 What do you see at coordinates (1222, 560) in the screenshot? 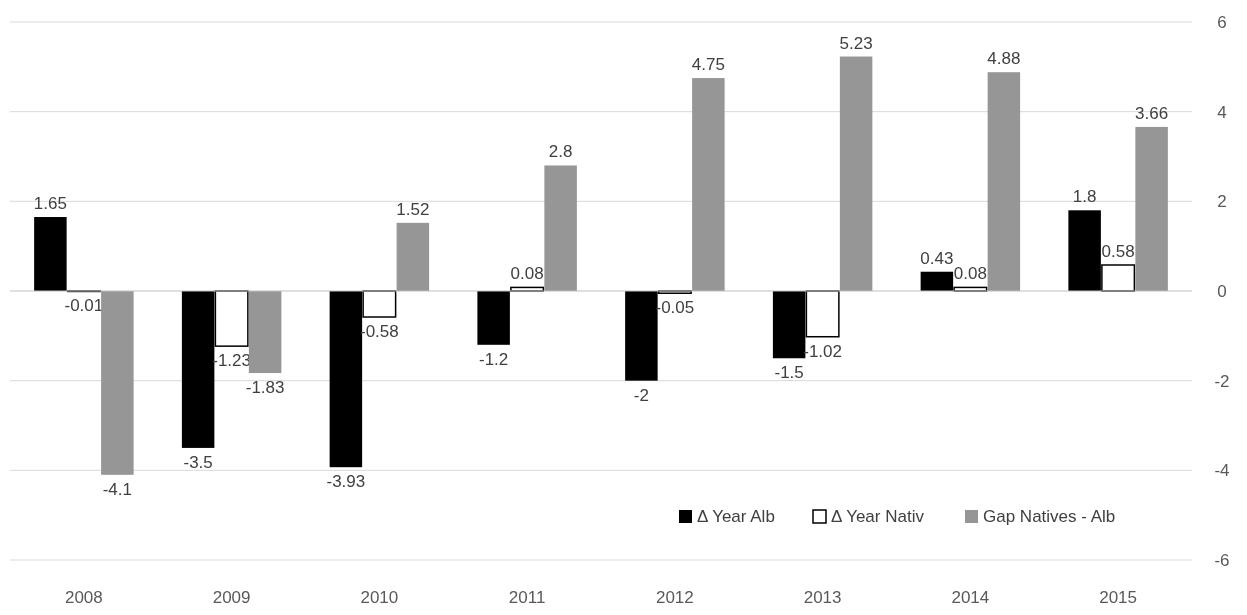
I see `y-tick-label: -6` at bounding box center [1222, 560].